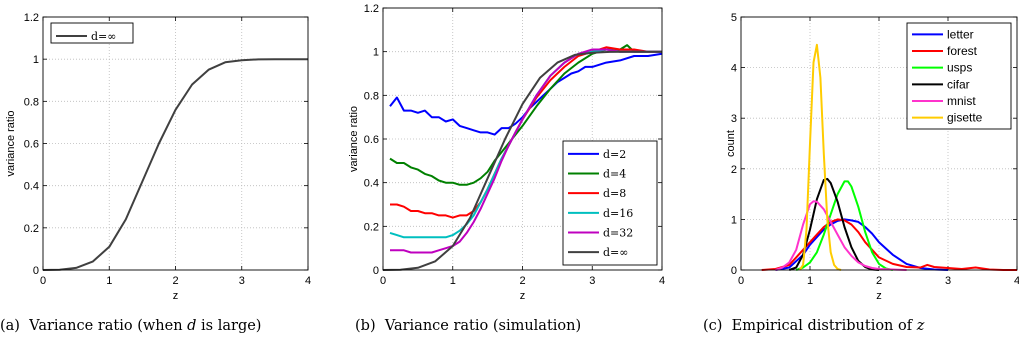 Image resolution: width=1019 pixels, height=348 pixels. I want to click on legend: d=∞, so click(92, 33).